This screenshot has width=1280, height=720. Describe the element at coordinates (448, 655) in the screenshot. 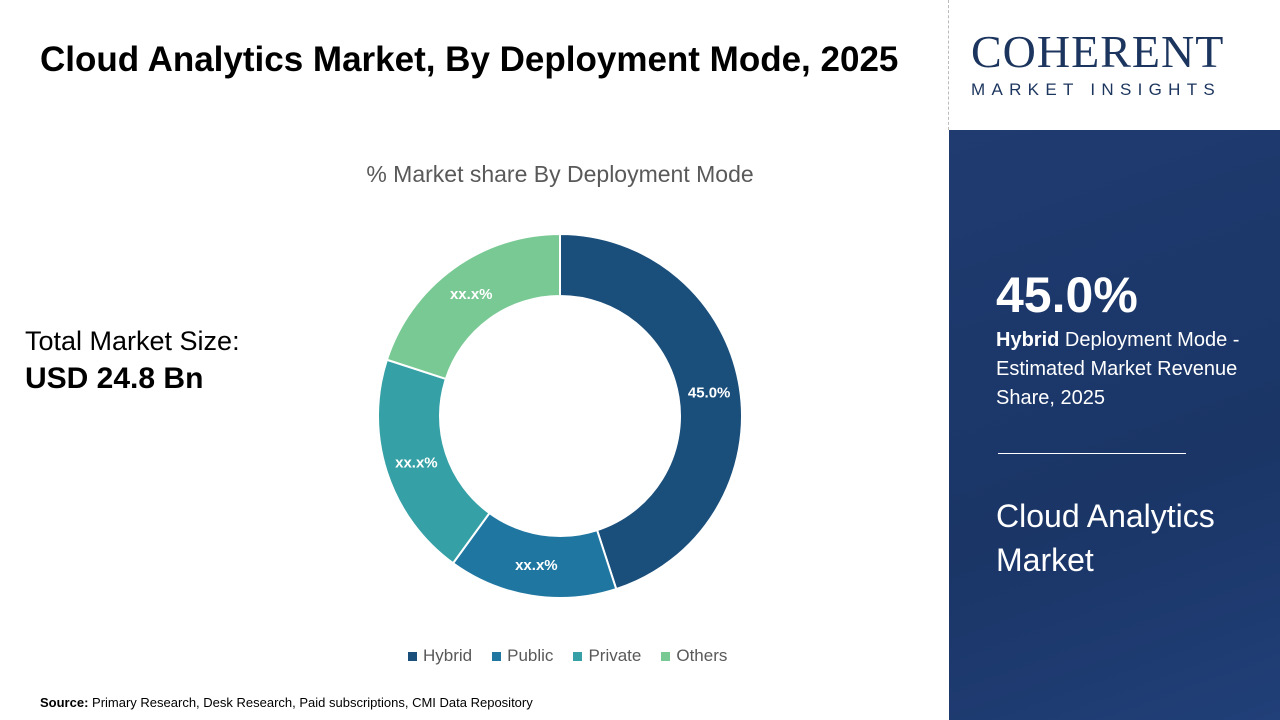

I see `legend-label: Hybrid` at that location.